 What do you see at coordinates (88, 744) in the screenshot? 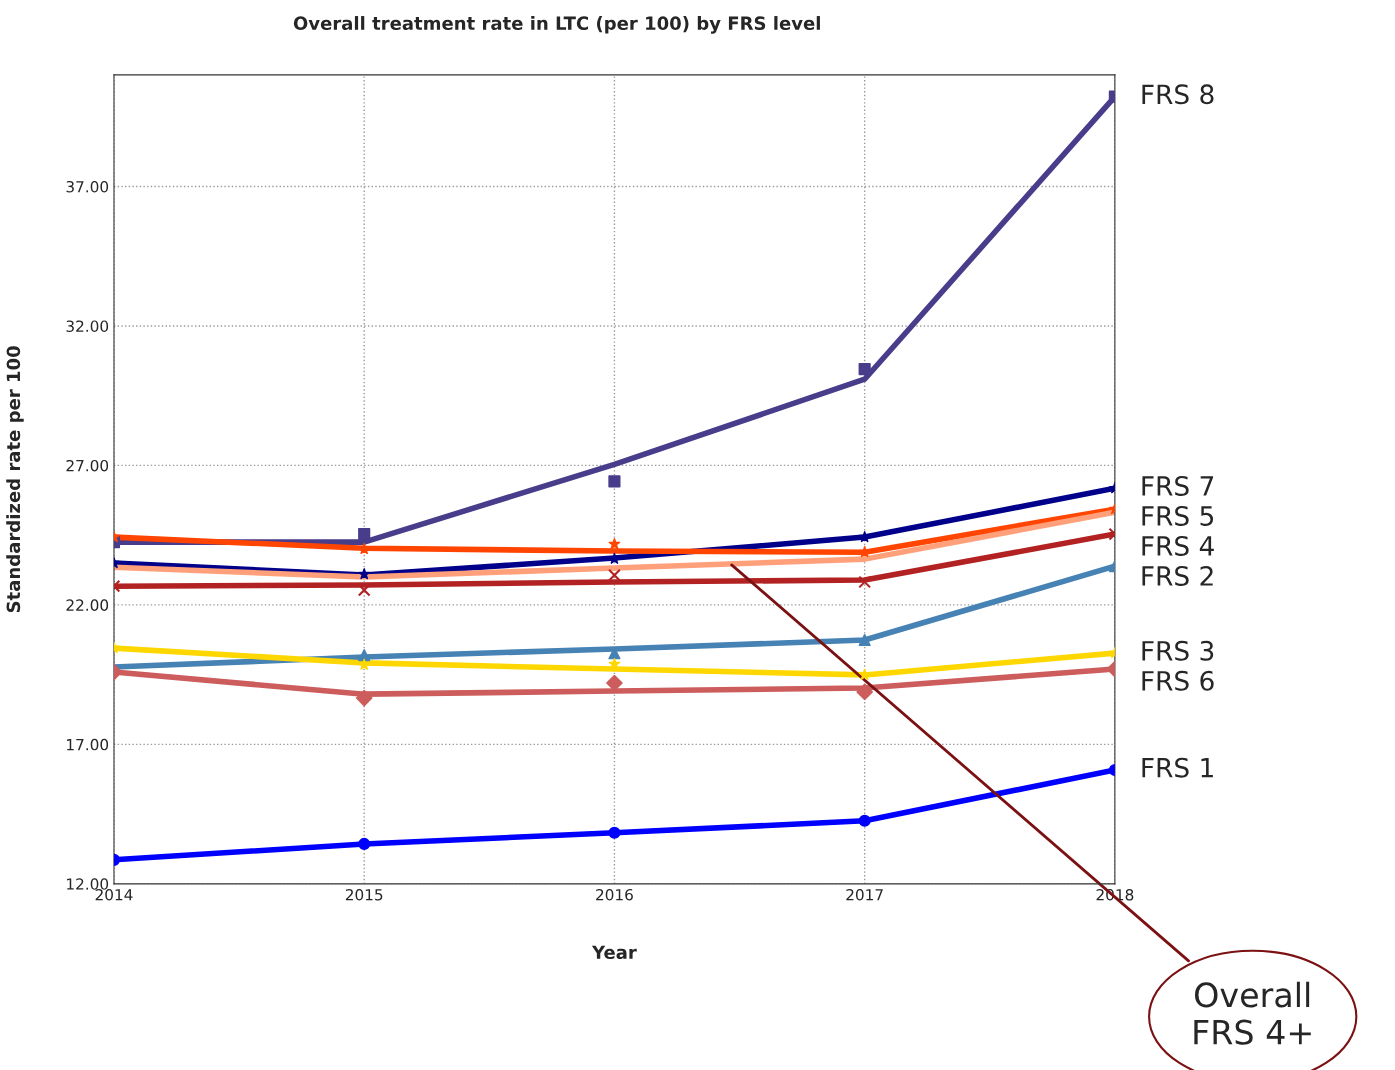
I see `y-tick-label: 17.00` at bounding box center [88, 744].